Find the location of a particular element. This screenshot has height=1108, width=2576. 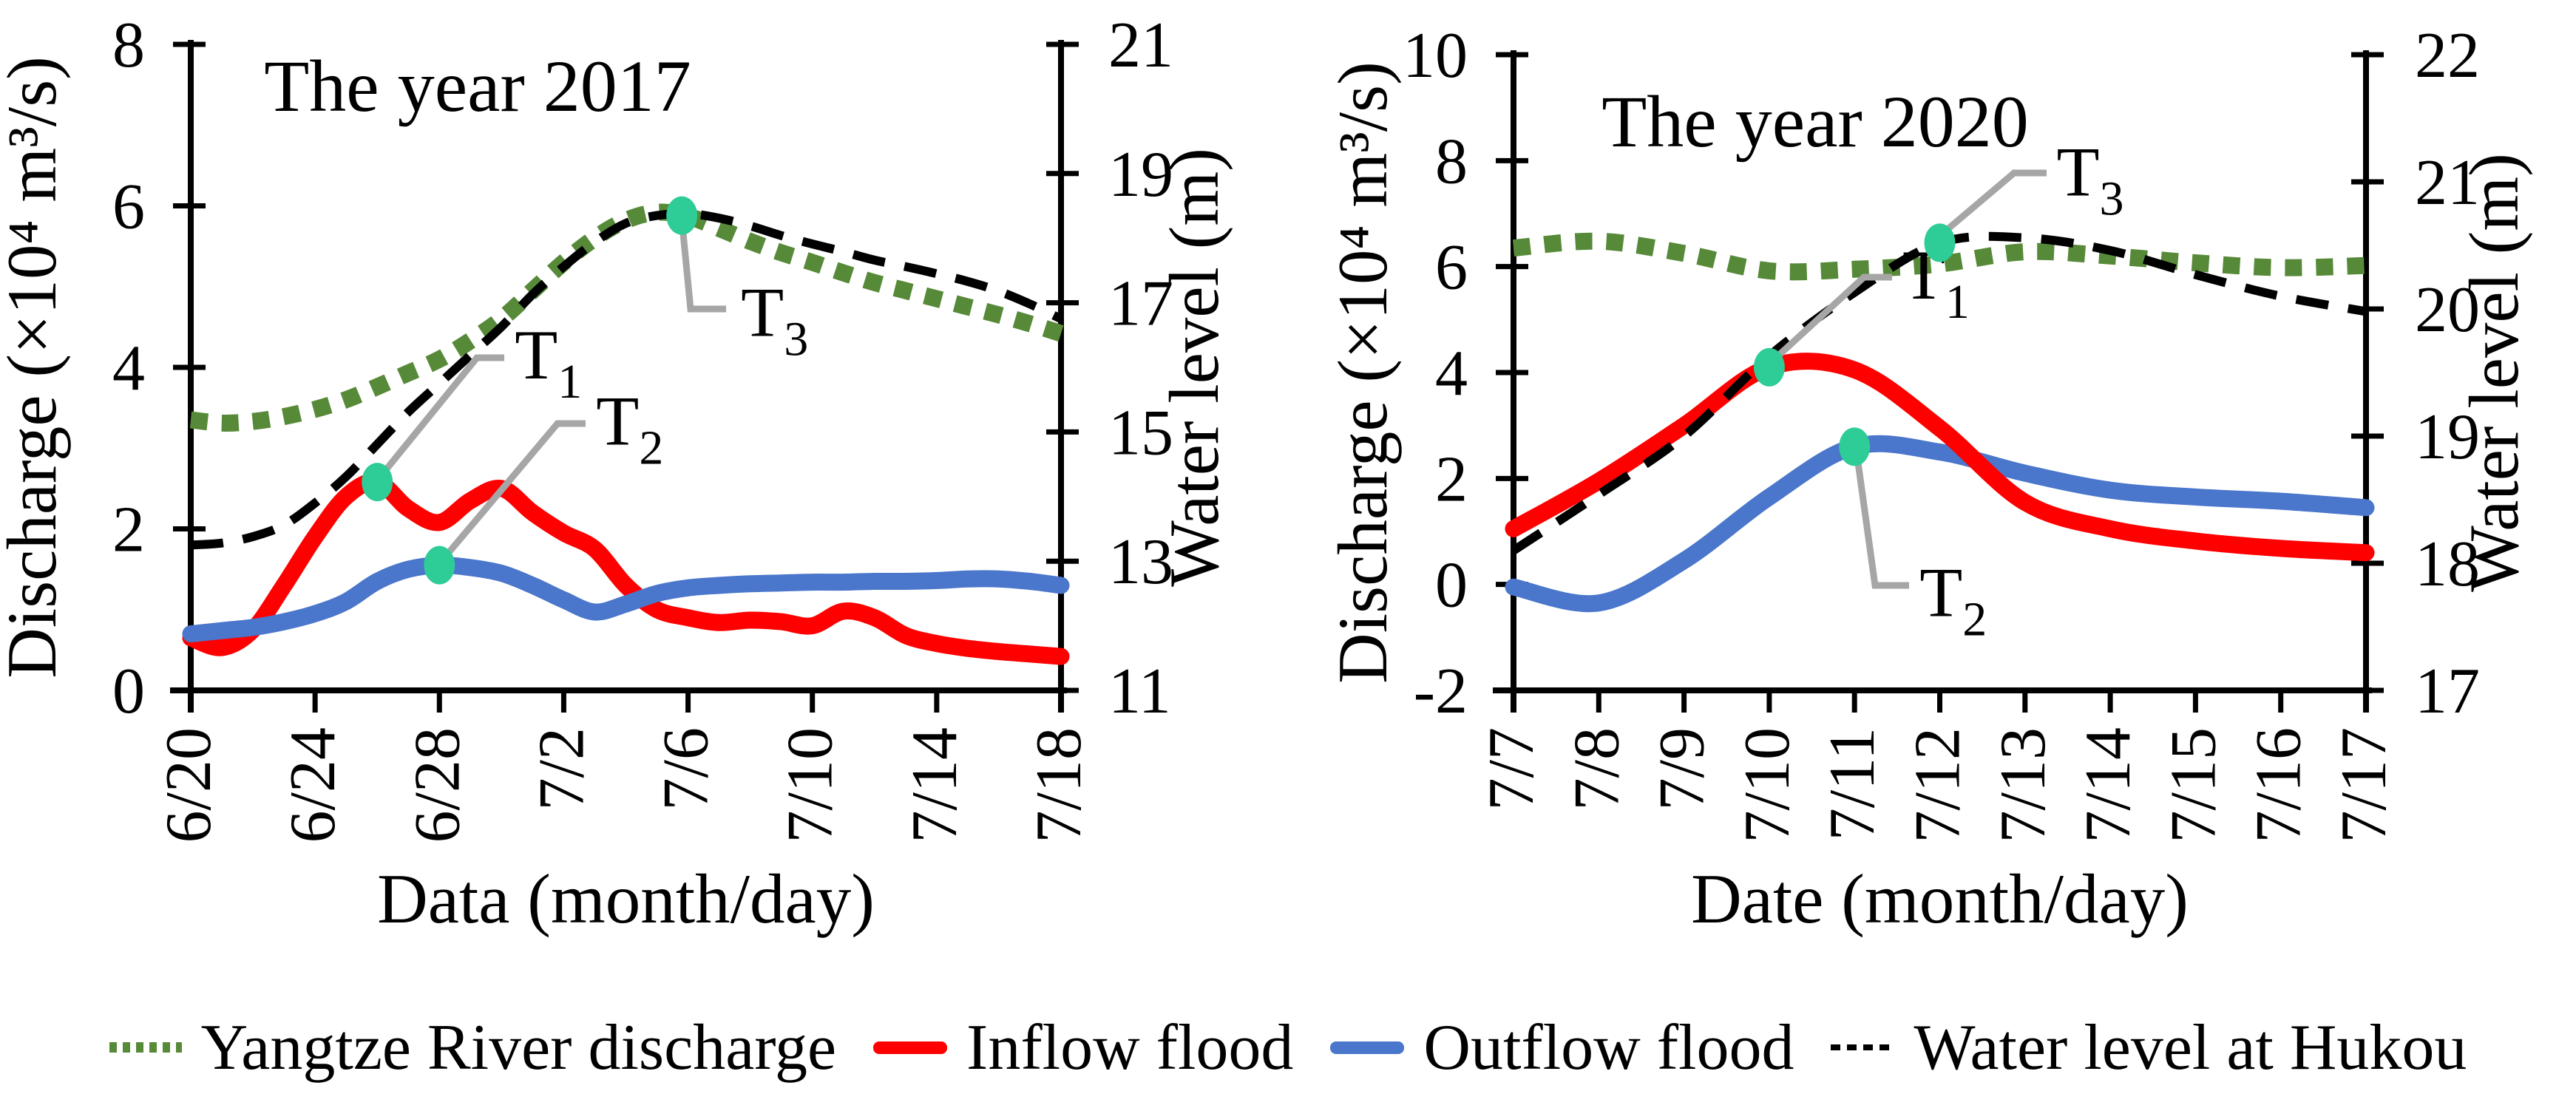

x-tick-label: 7/7 is located at coordinates (1512, 768).